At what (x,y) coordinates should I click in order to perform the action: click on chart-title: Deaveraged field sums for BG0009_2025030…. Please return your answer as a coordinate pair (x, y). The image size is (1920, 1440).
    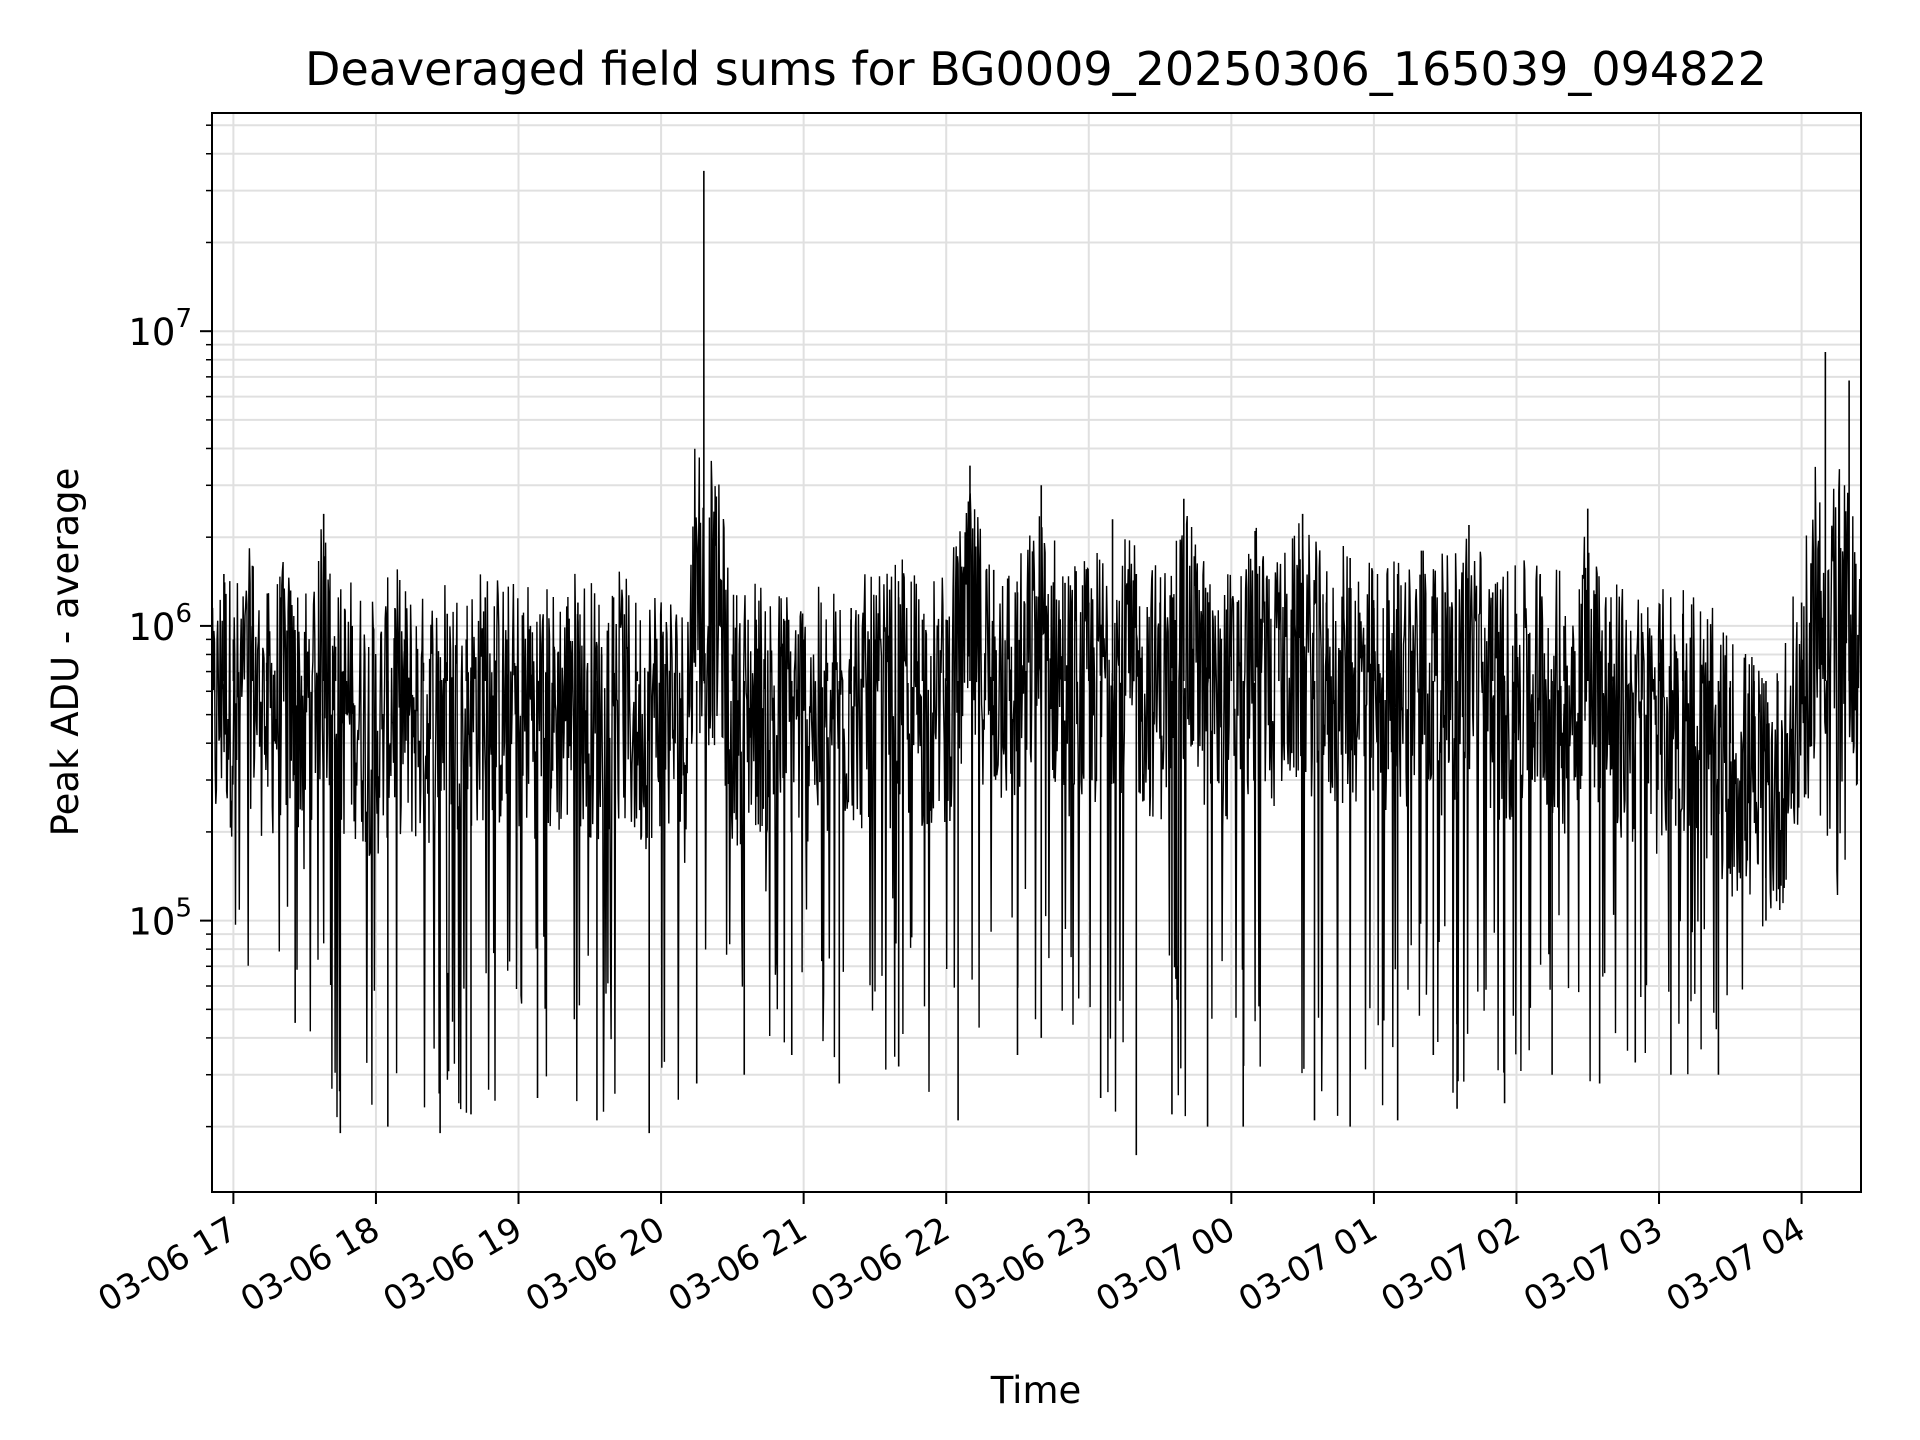
    Looking at the image, I should click on (1036, 69).